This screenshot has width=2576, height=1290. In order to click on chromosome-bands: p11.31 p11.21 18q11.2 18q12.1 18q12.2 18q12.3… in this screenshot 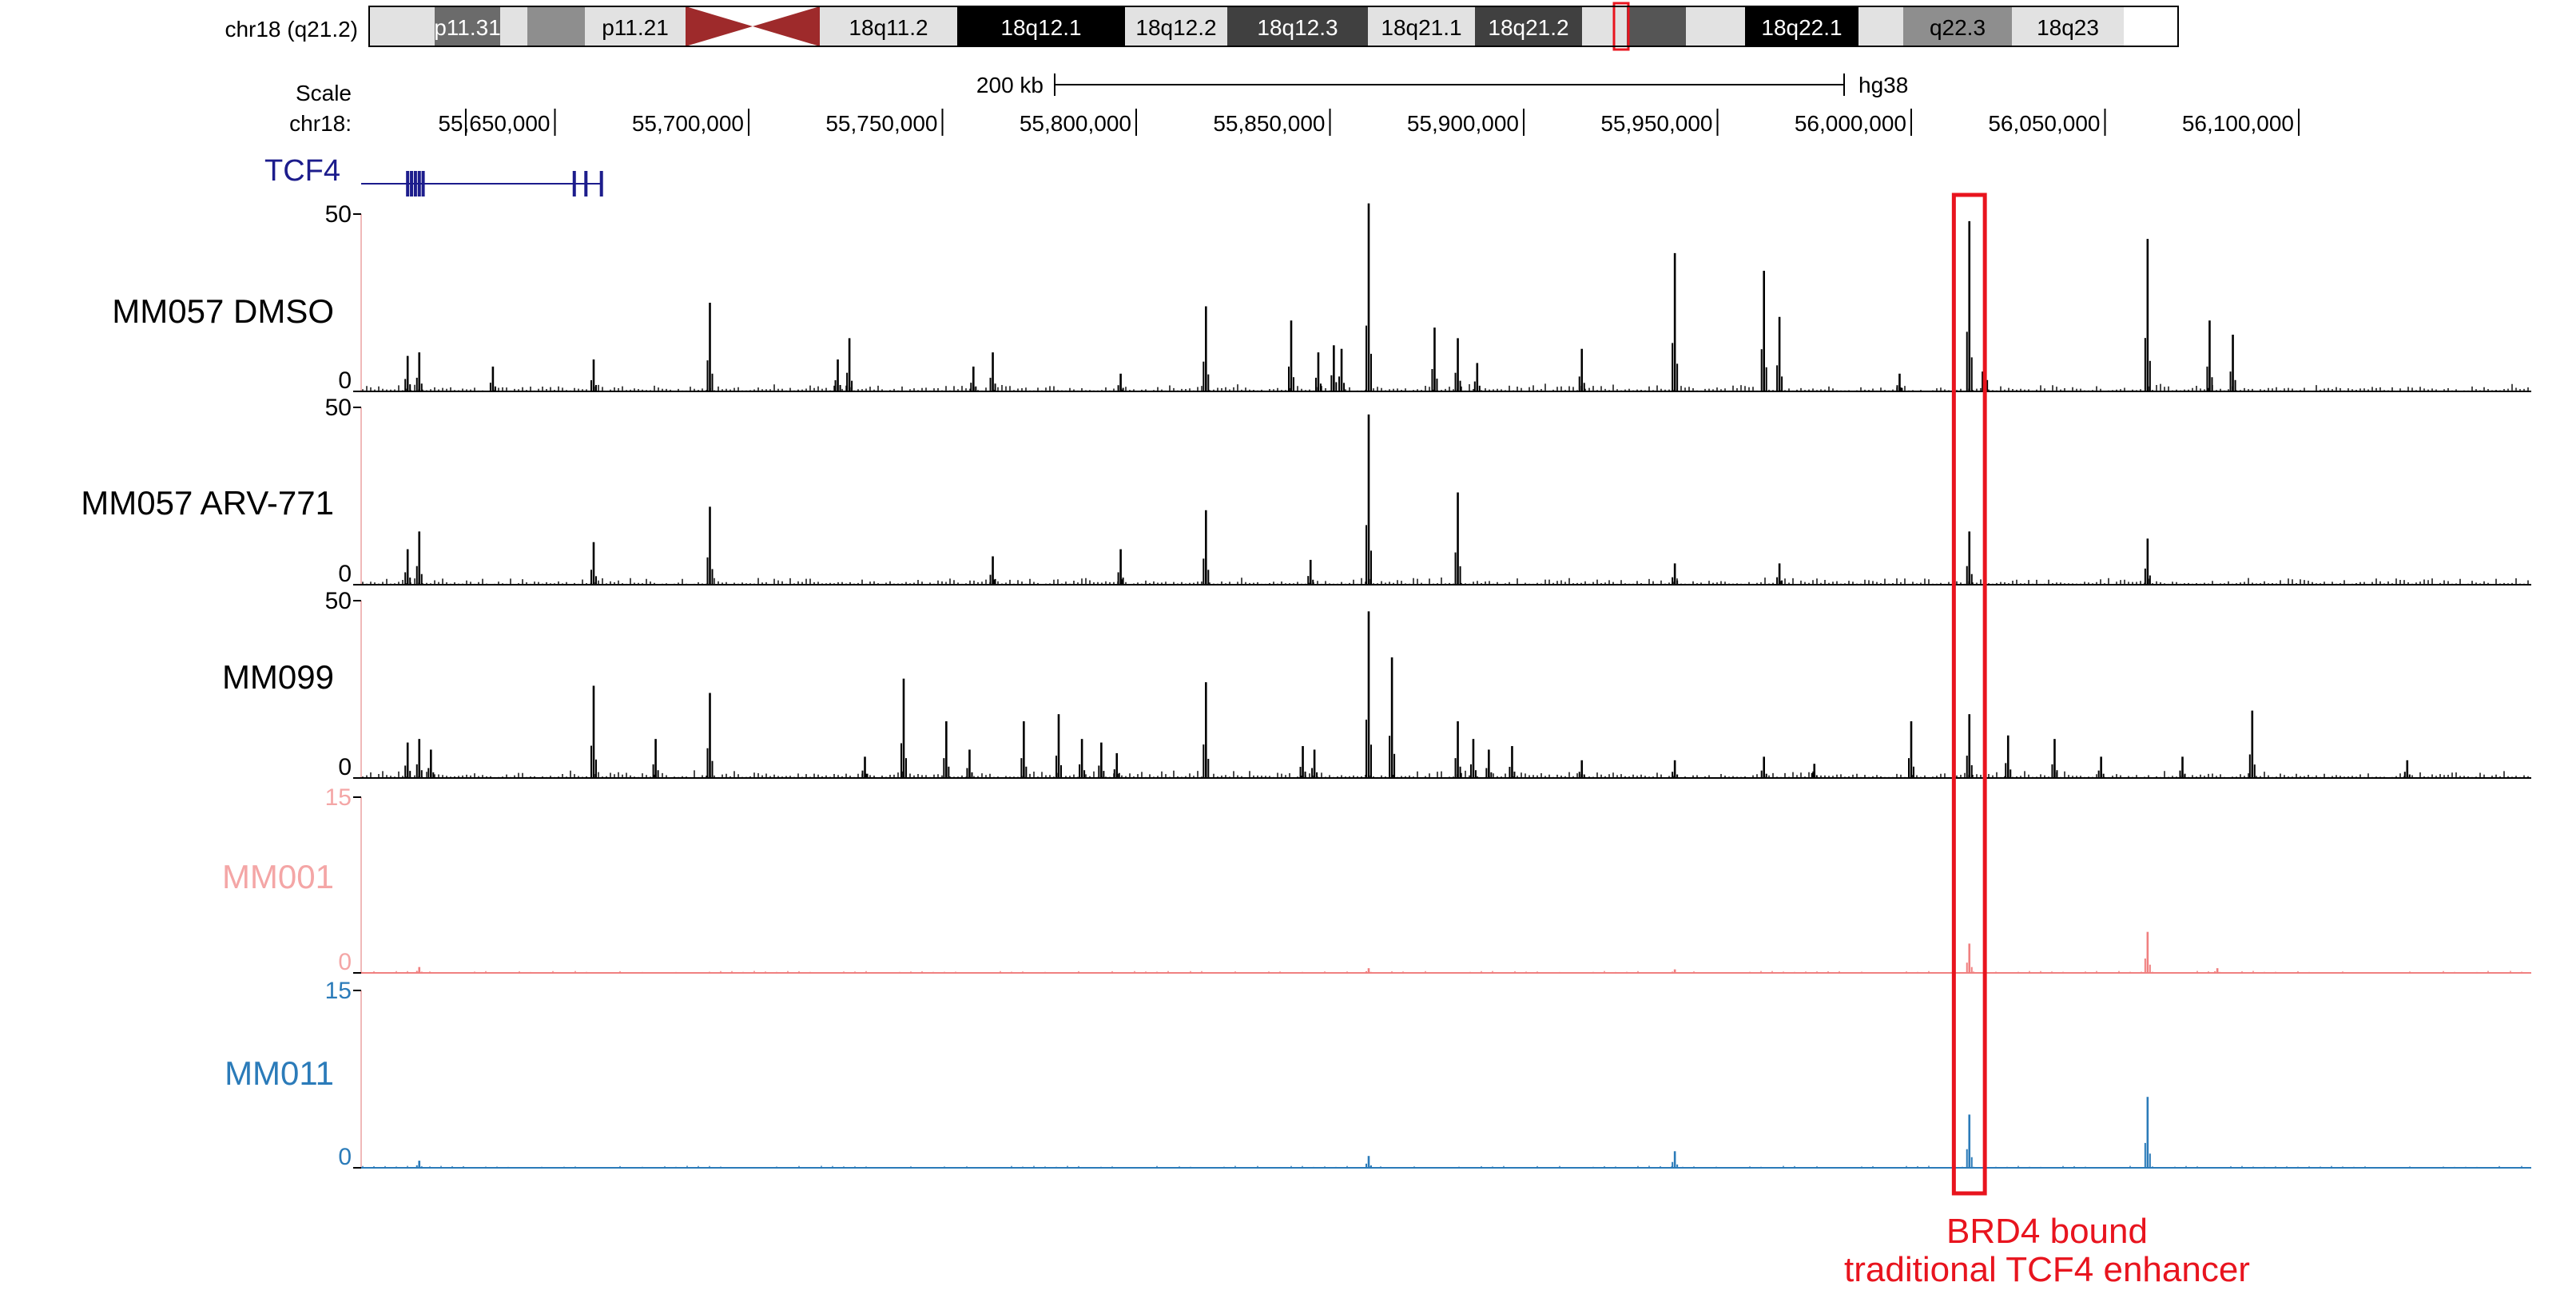, I will do `click(1246, 27)`.